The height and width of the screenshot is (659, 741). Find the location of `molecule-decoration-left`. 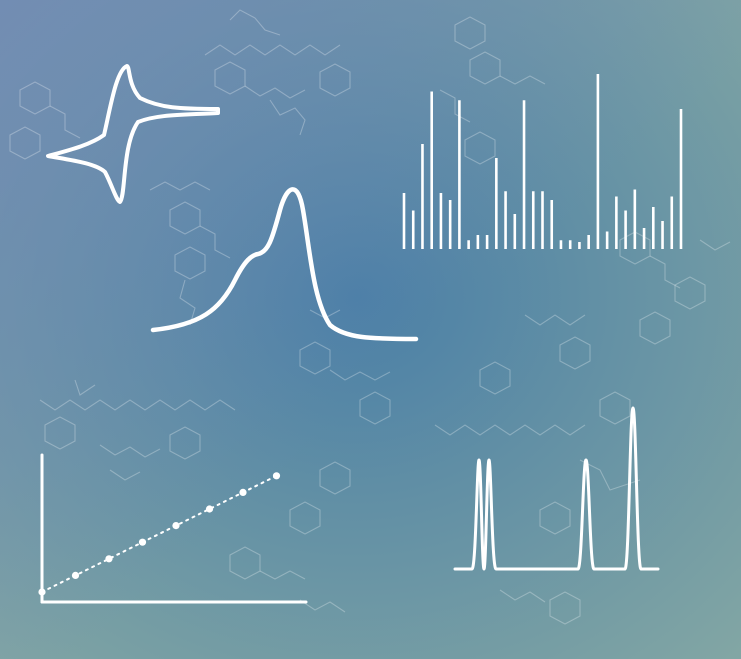

molecule-decoration-left is located at coordinates (45, 120).